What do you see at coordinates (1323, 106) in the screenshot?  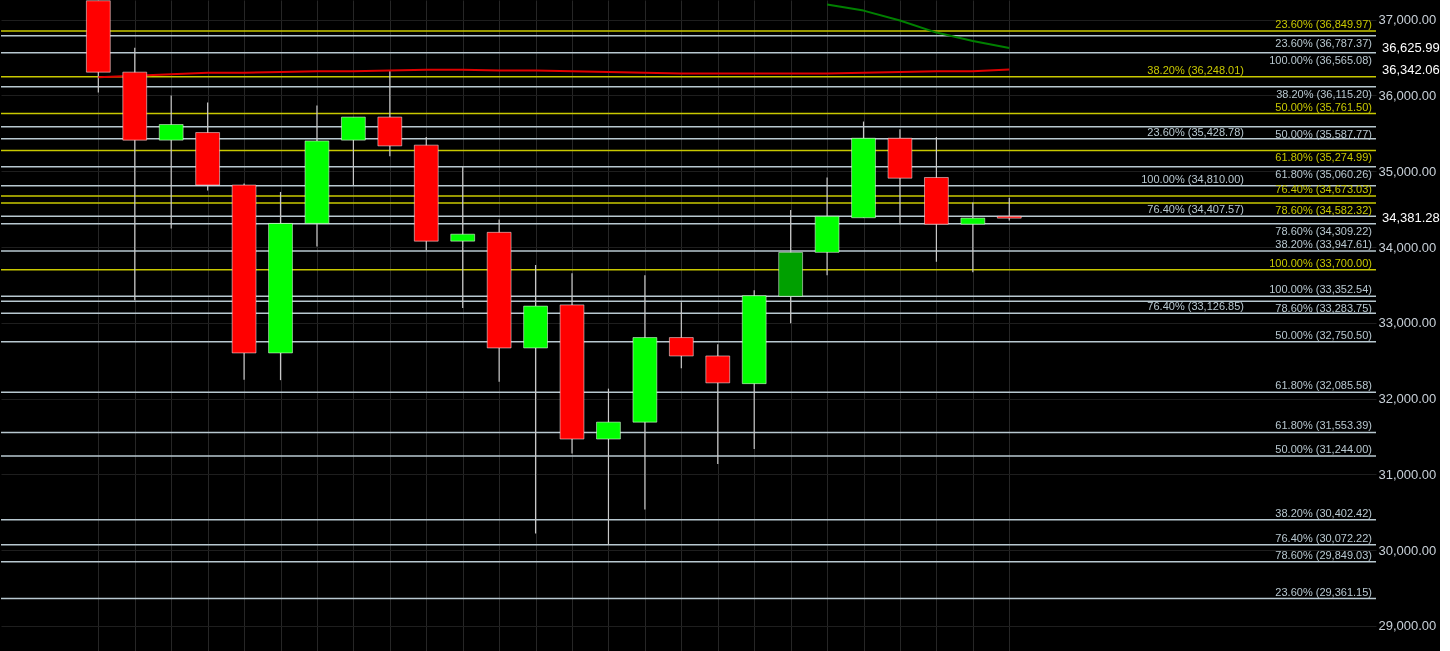 I see `ref-line-label: 50.00% (35,761.50)` at bounding box center [1323, 106].